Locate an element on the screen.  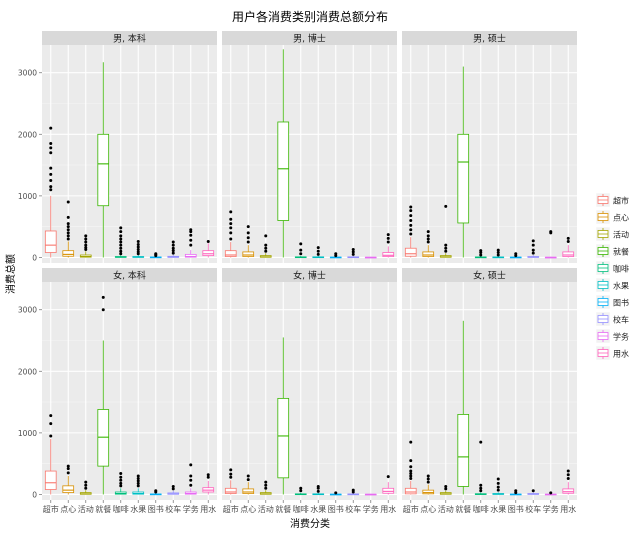
y-tick-label: 3000 is located at coordinates (27, 73).